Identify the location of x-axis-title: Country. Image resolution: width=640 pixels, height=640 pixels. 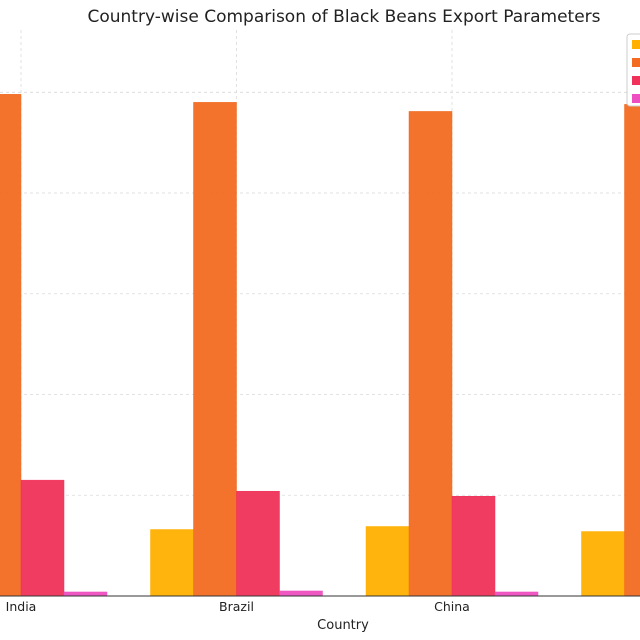
(343, 625).